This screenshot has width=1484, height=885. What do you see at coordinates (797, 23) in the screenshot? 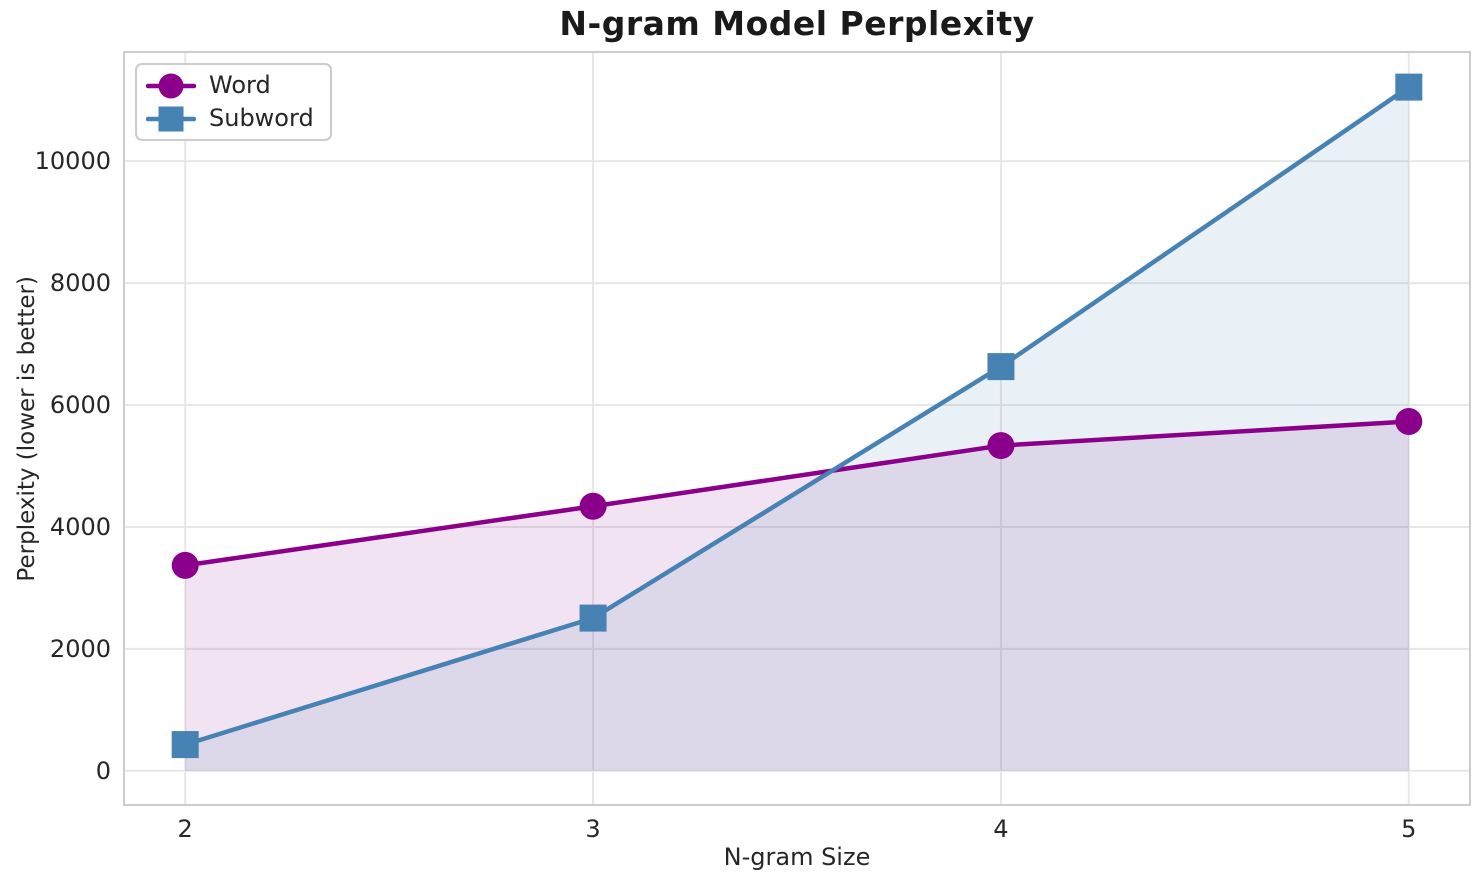
I see `chart-title: N-gram Model Perplexity` at bounding box center [797, 23].